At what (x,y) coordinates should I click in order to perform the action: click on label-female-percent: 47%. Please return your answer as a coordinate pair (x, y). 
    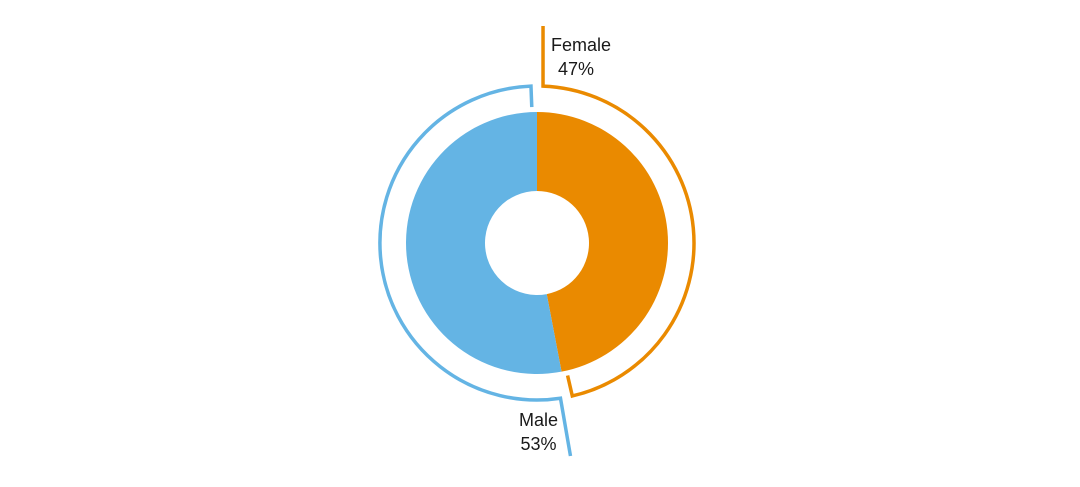
    Looking at the image, I should click on (576, 69).